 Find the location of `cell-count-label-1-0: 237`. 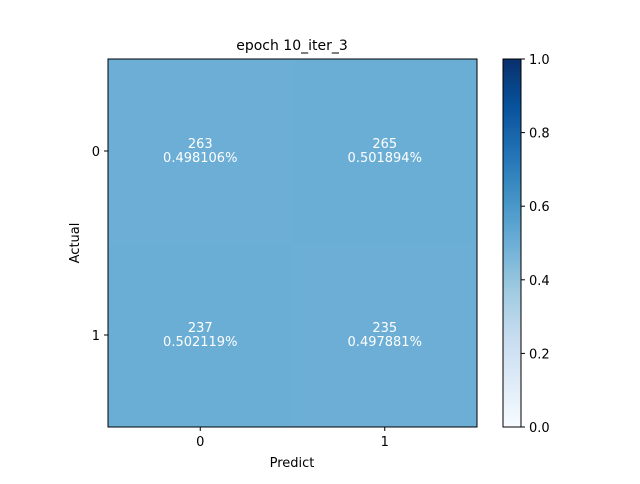

cell-count-label-1-0: 237 is located at coordinates (200, 328).